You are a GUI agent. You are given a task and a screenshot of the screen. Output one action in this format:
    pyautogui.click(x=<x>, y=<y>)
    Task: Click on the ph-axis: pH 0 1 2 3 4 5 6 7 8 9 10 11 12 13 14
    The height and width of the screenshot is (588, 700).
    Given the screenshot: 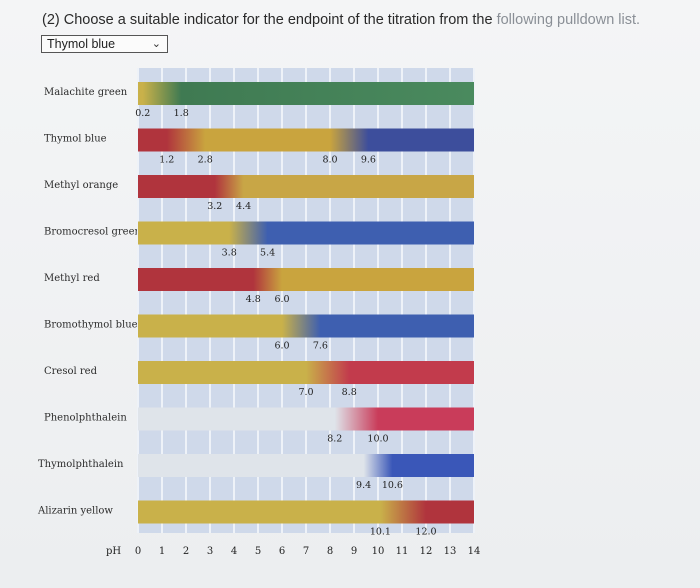 What is the action you would take?
    pyautogui.click(x=293, y=551)
    